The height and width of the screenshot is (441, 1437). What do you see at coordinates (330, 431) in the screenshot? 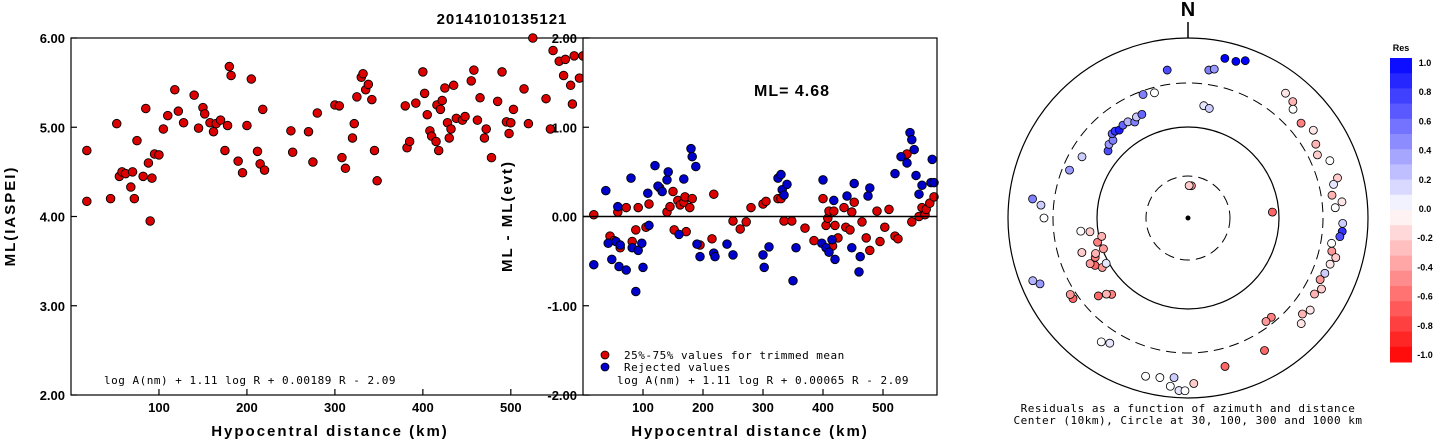
I see `ml-x-axis-label: Hypocentral distance (km)` at bounding box center [330, 431].